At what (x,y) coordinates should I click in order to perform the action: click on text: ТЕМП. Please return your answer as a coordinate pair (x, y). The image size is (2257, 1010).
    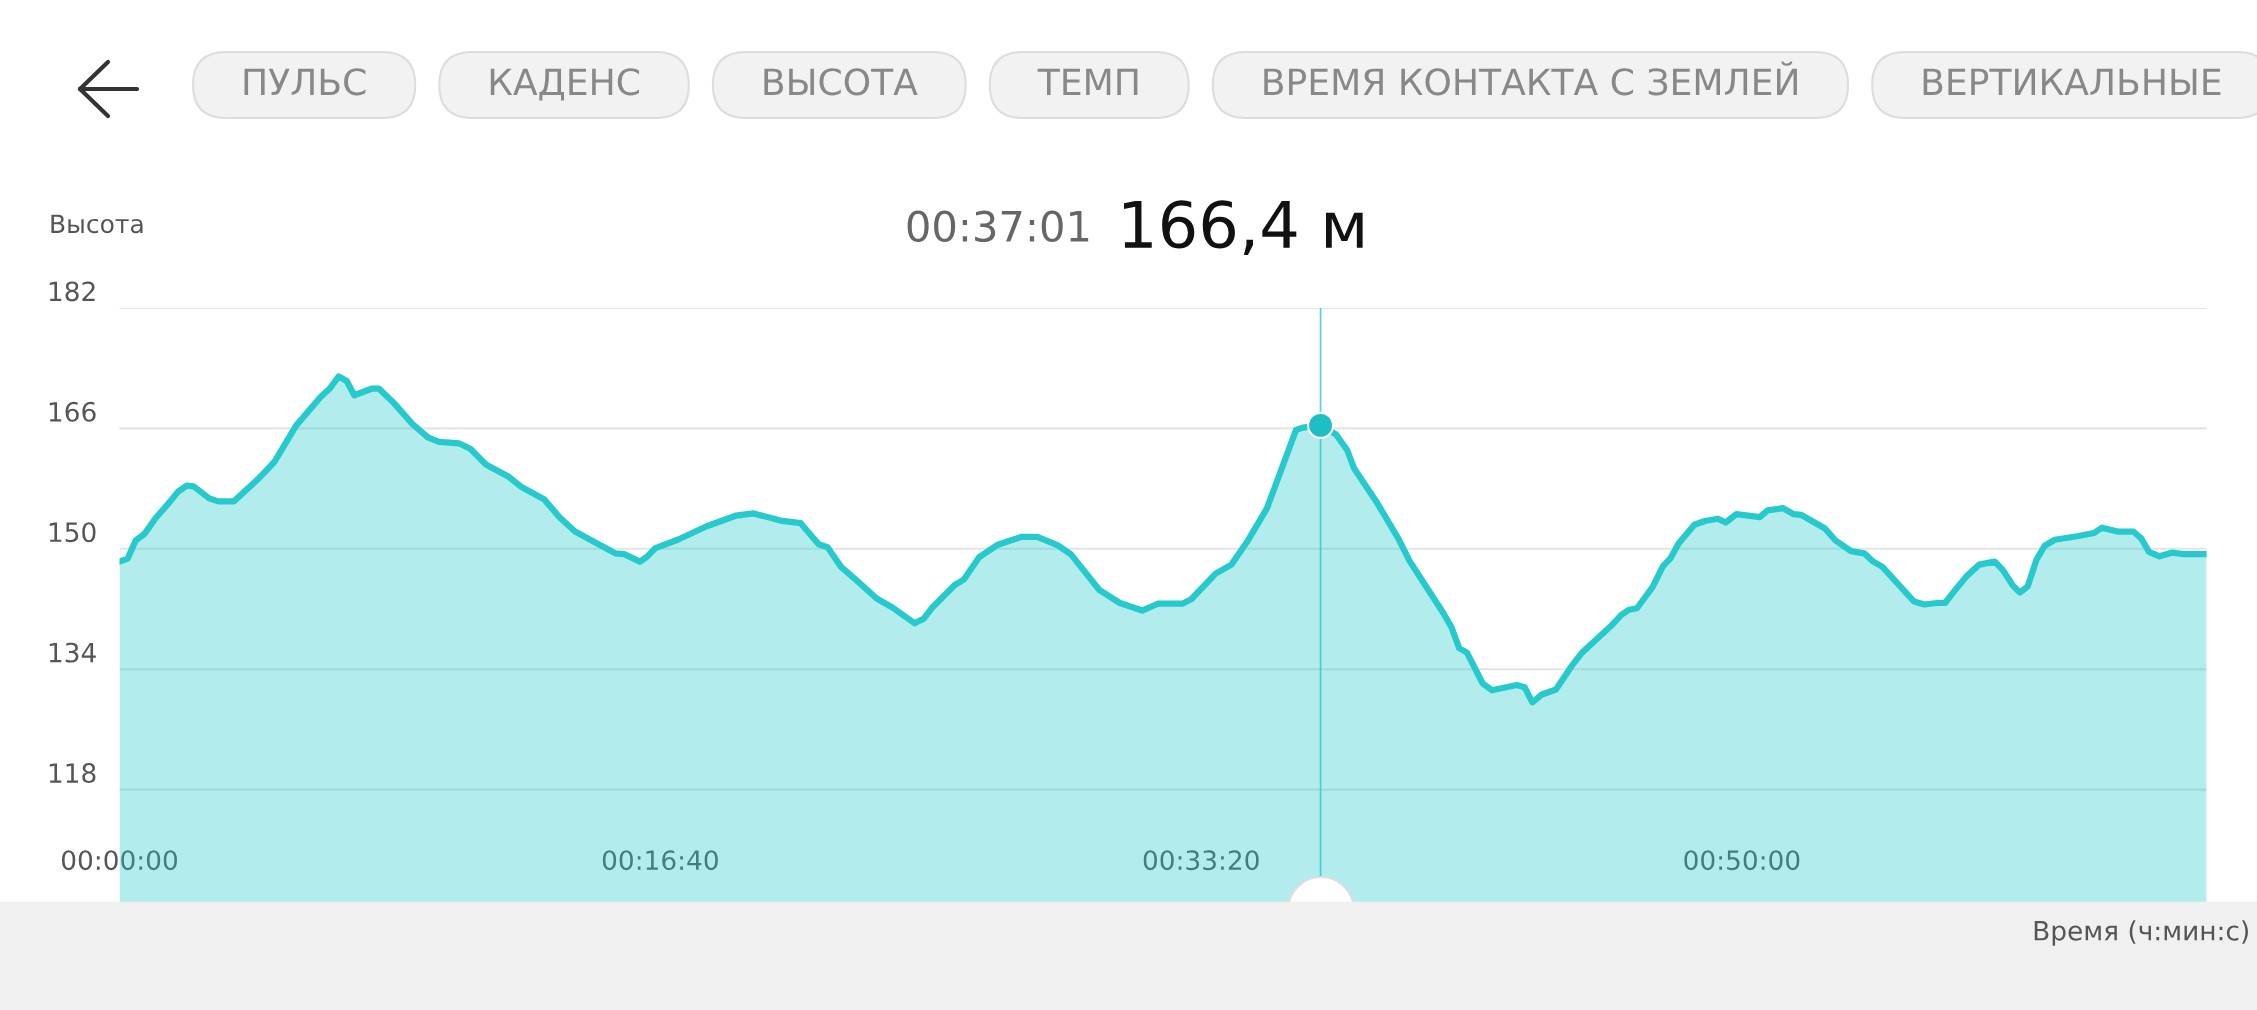
    Looking at the image, I should click on (1087, 81).